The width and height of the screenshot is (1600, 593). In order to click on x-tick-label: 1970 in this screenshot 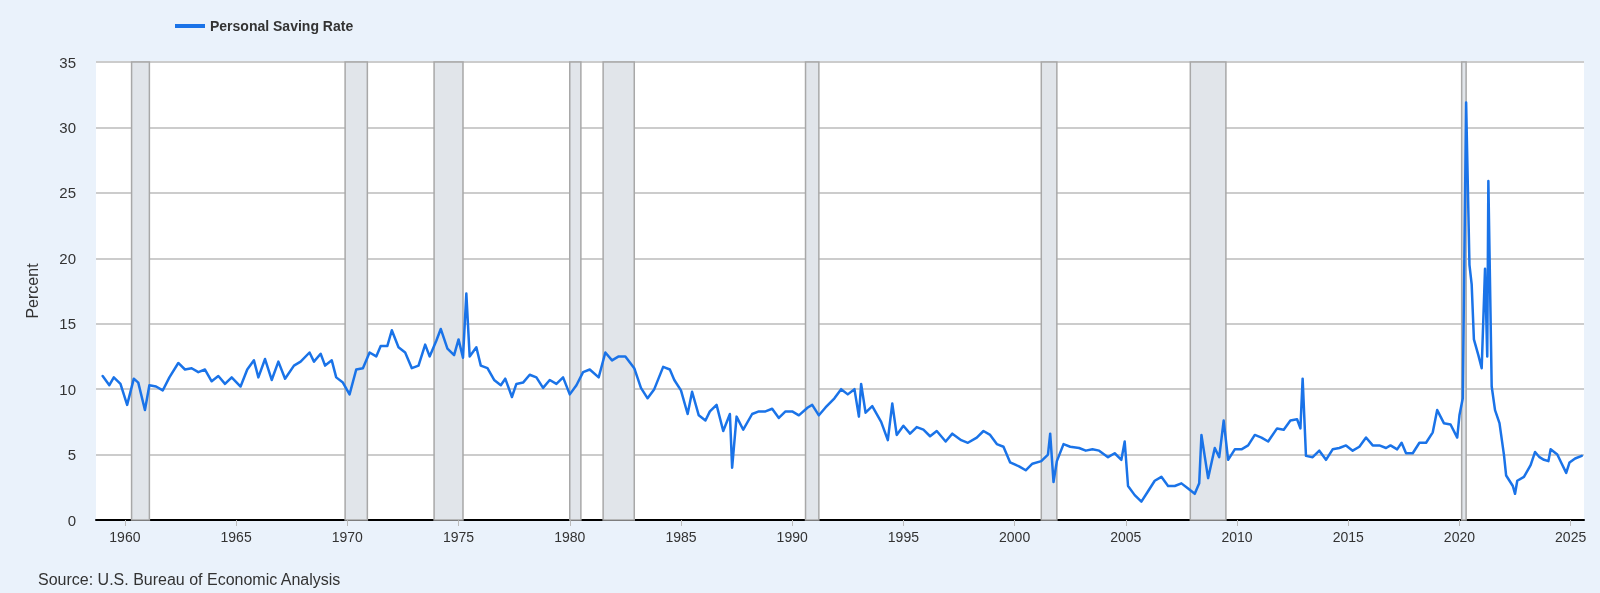, I will do `click(347, 537)`.